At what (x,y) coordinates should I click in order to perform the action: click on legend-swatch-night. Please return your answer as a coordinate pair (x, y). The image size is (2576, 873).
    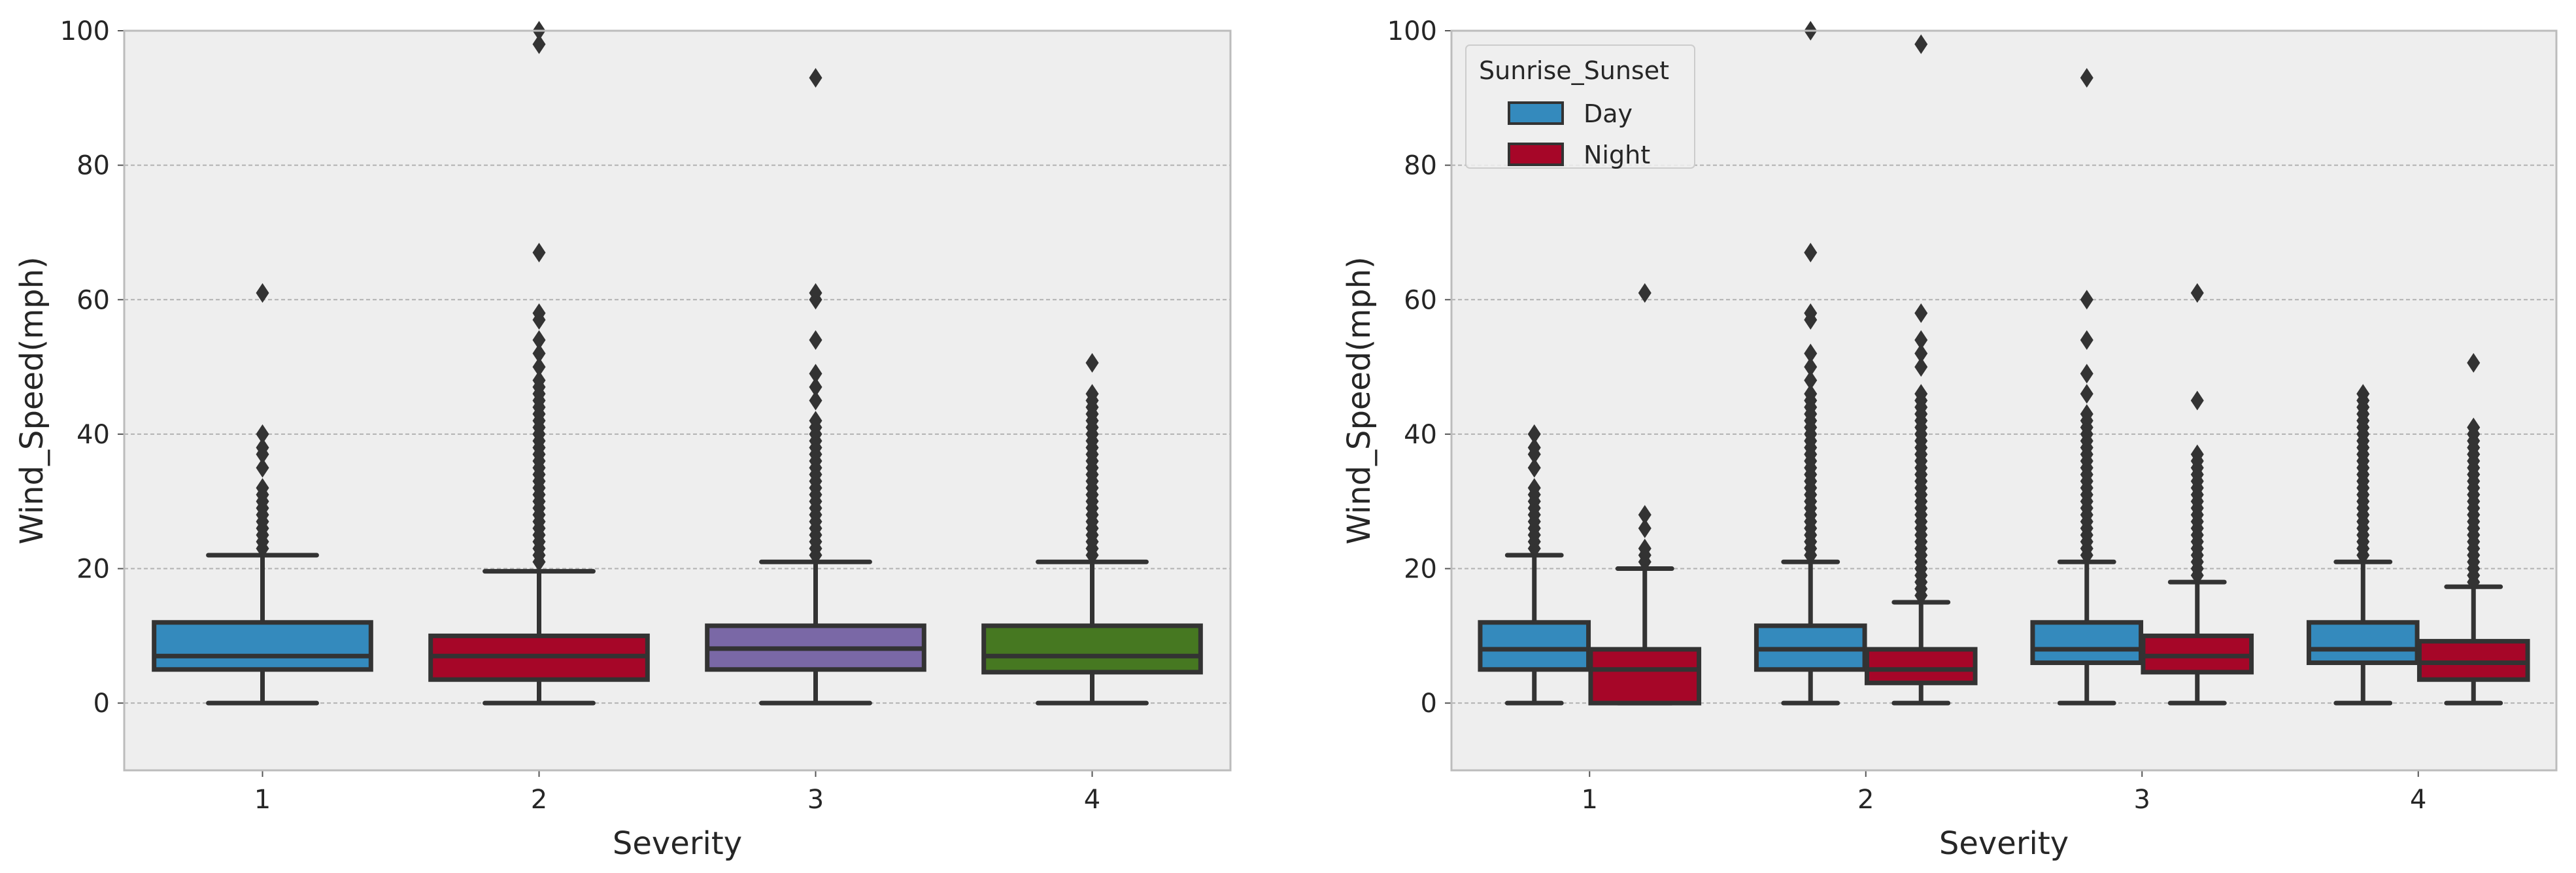
    Looking at the image, I should click on (1536, 154).